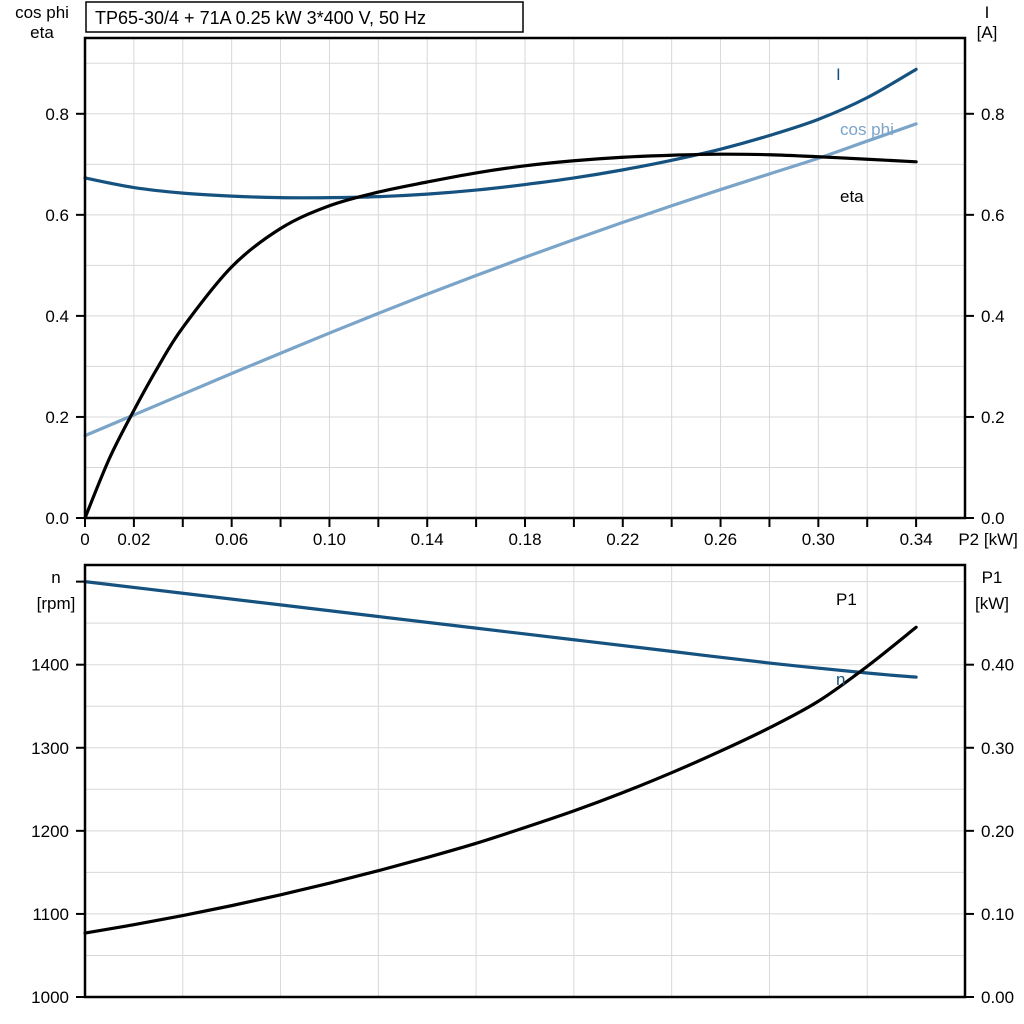 This screenshot has height=1024, width=1024. I want to click on top-left-axis: 0.0 0.2 0.4 0.6 0.8, so click(65, 316).